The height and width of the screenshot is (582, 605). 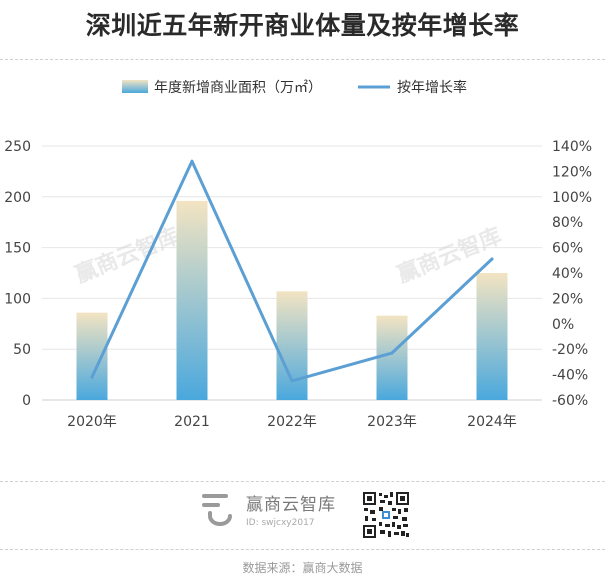 What do you see at coordinates (291, 505) in the screenshot?
I see `brand-name: 赢商云智库` at bounding box center [291, 505].